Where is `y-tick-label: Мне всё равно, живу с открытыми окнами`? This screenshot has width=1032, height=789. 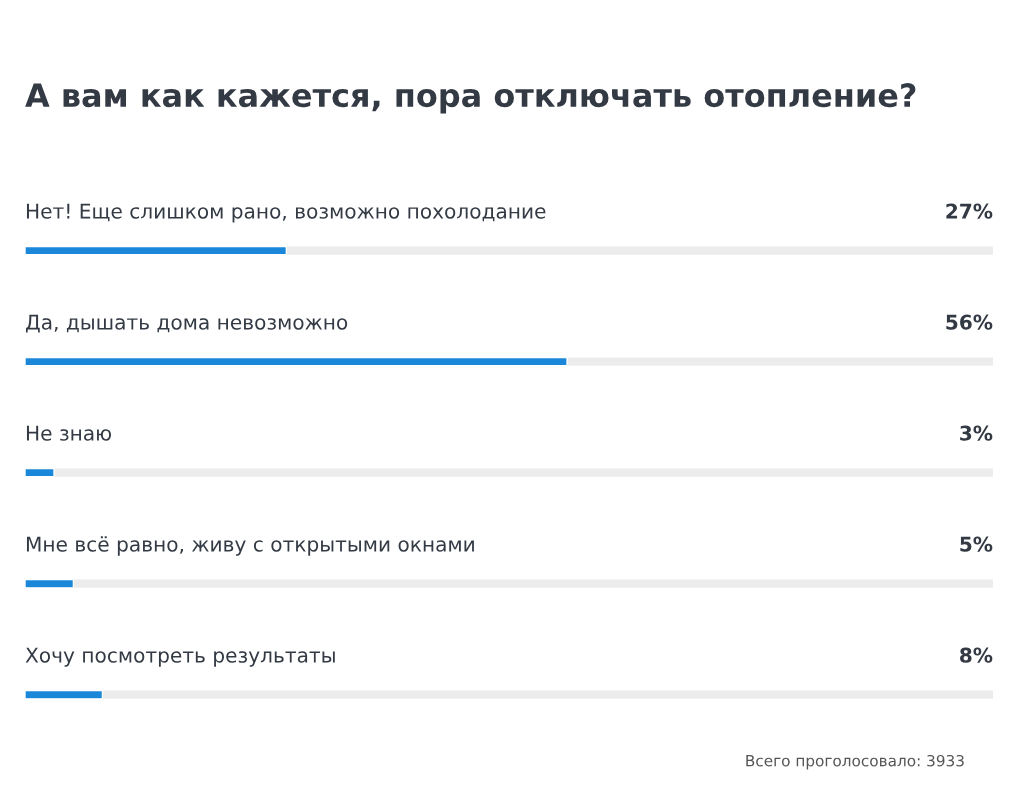
y-tick-label: Мне всё равно, живу с открытыми окнами is located at coordinates (250, 546).